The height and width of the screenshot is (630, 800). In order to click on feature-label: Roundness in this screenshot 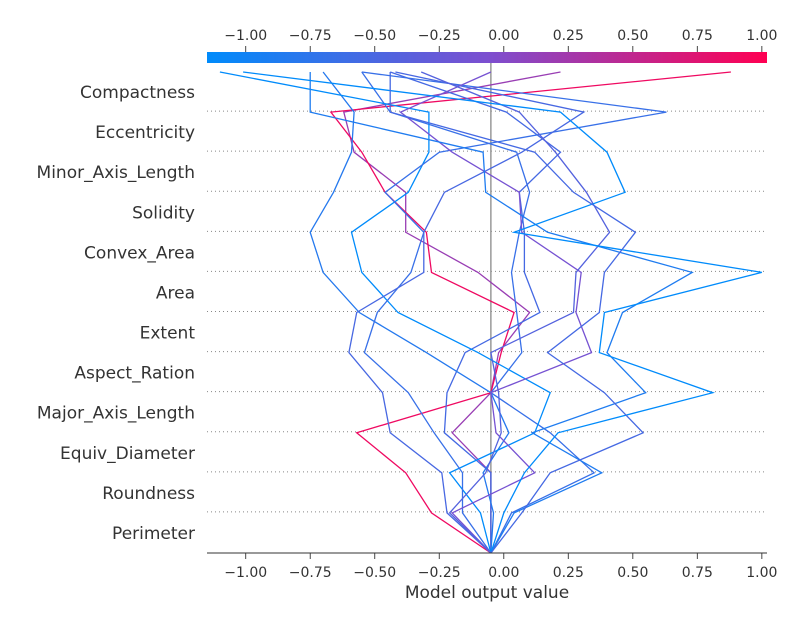, I will do `click(148, 494)`.